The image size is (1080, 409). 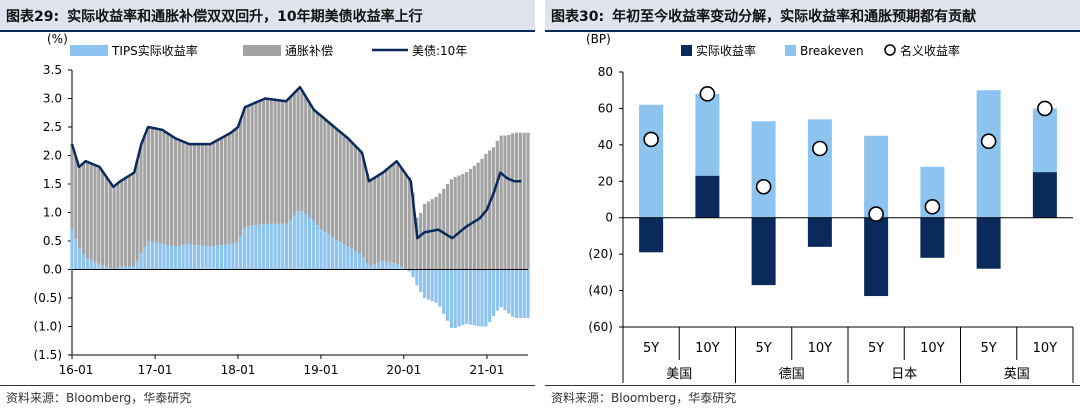 I want to click on left-y-tick-label: 1.5, so click(x=52, y=184).